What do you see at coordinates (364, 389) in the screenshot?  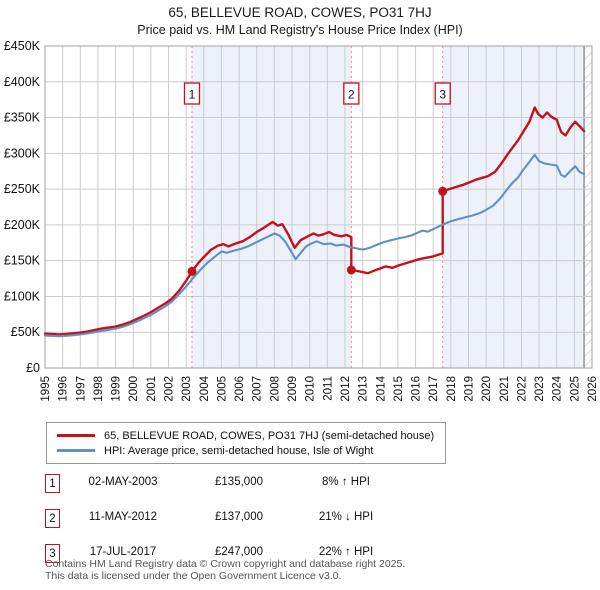 I see `x-axis-tick-label: 2013` at bounding box center [364, 389].